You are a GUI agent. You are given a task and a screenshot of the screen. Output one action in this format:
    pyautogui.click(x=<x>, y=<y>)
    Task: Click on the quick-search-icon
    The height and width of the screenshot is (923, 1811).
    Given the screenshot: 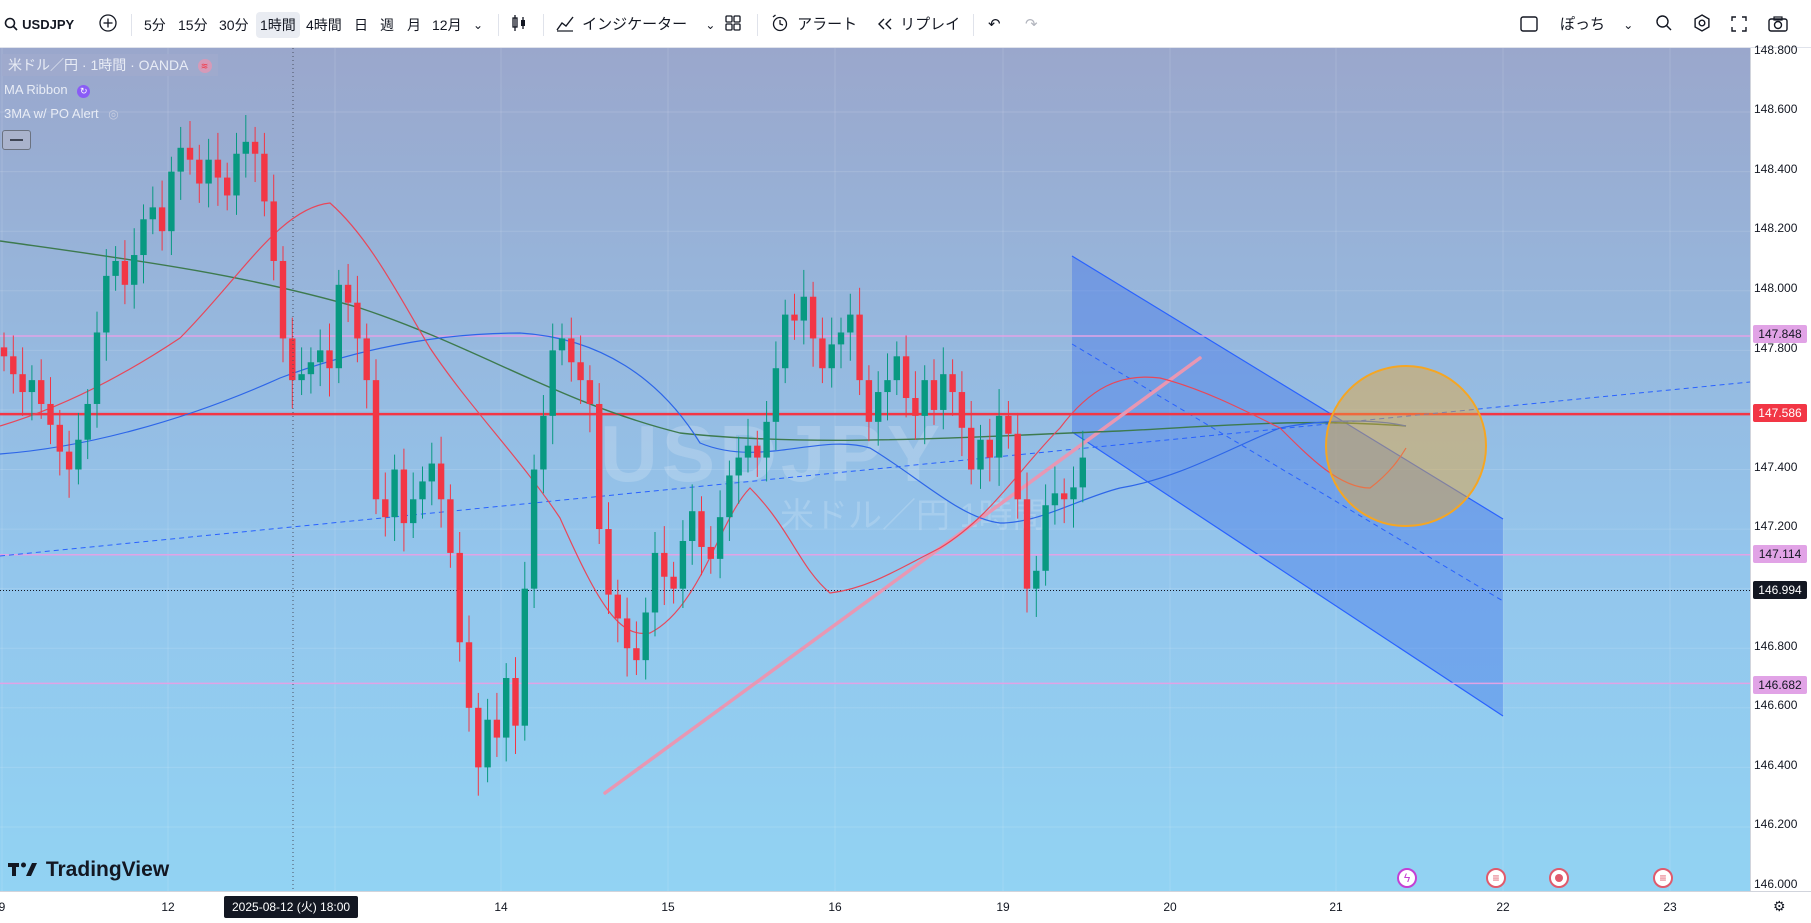 What is the action you would take?
    pyautogui.click(x=1664, y=25)
    